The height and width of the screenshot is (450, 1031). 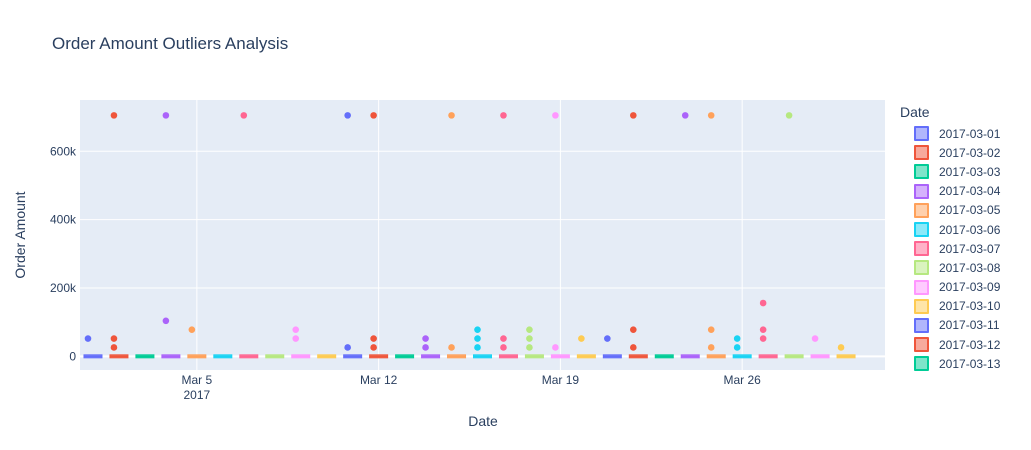 What do you see at coordinates (197, 380) in the screenshot?
I see `x-tick-label: Mar 5` at bounding box center [197, 380].